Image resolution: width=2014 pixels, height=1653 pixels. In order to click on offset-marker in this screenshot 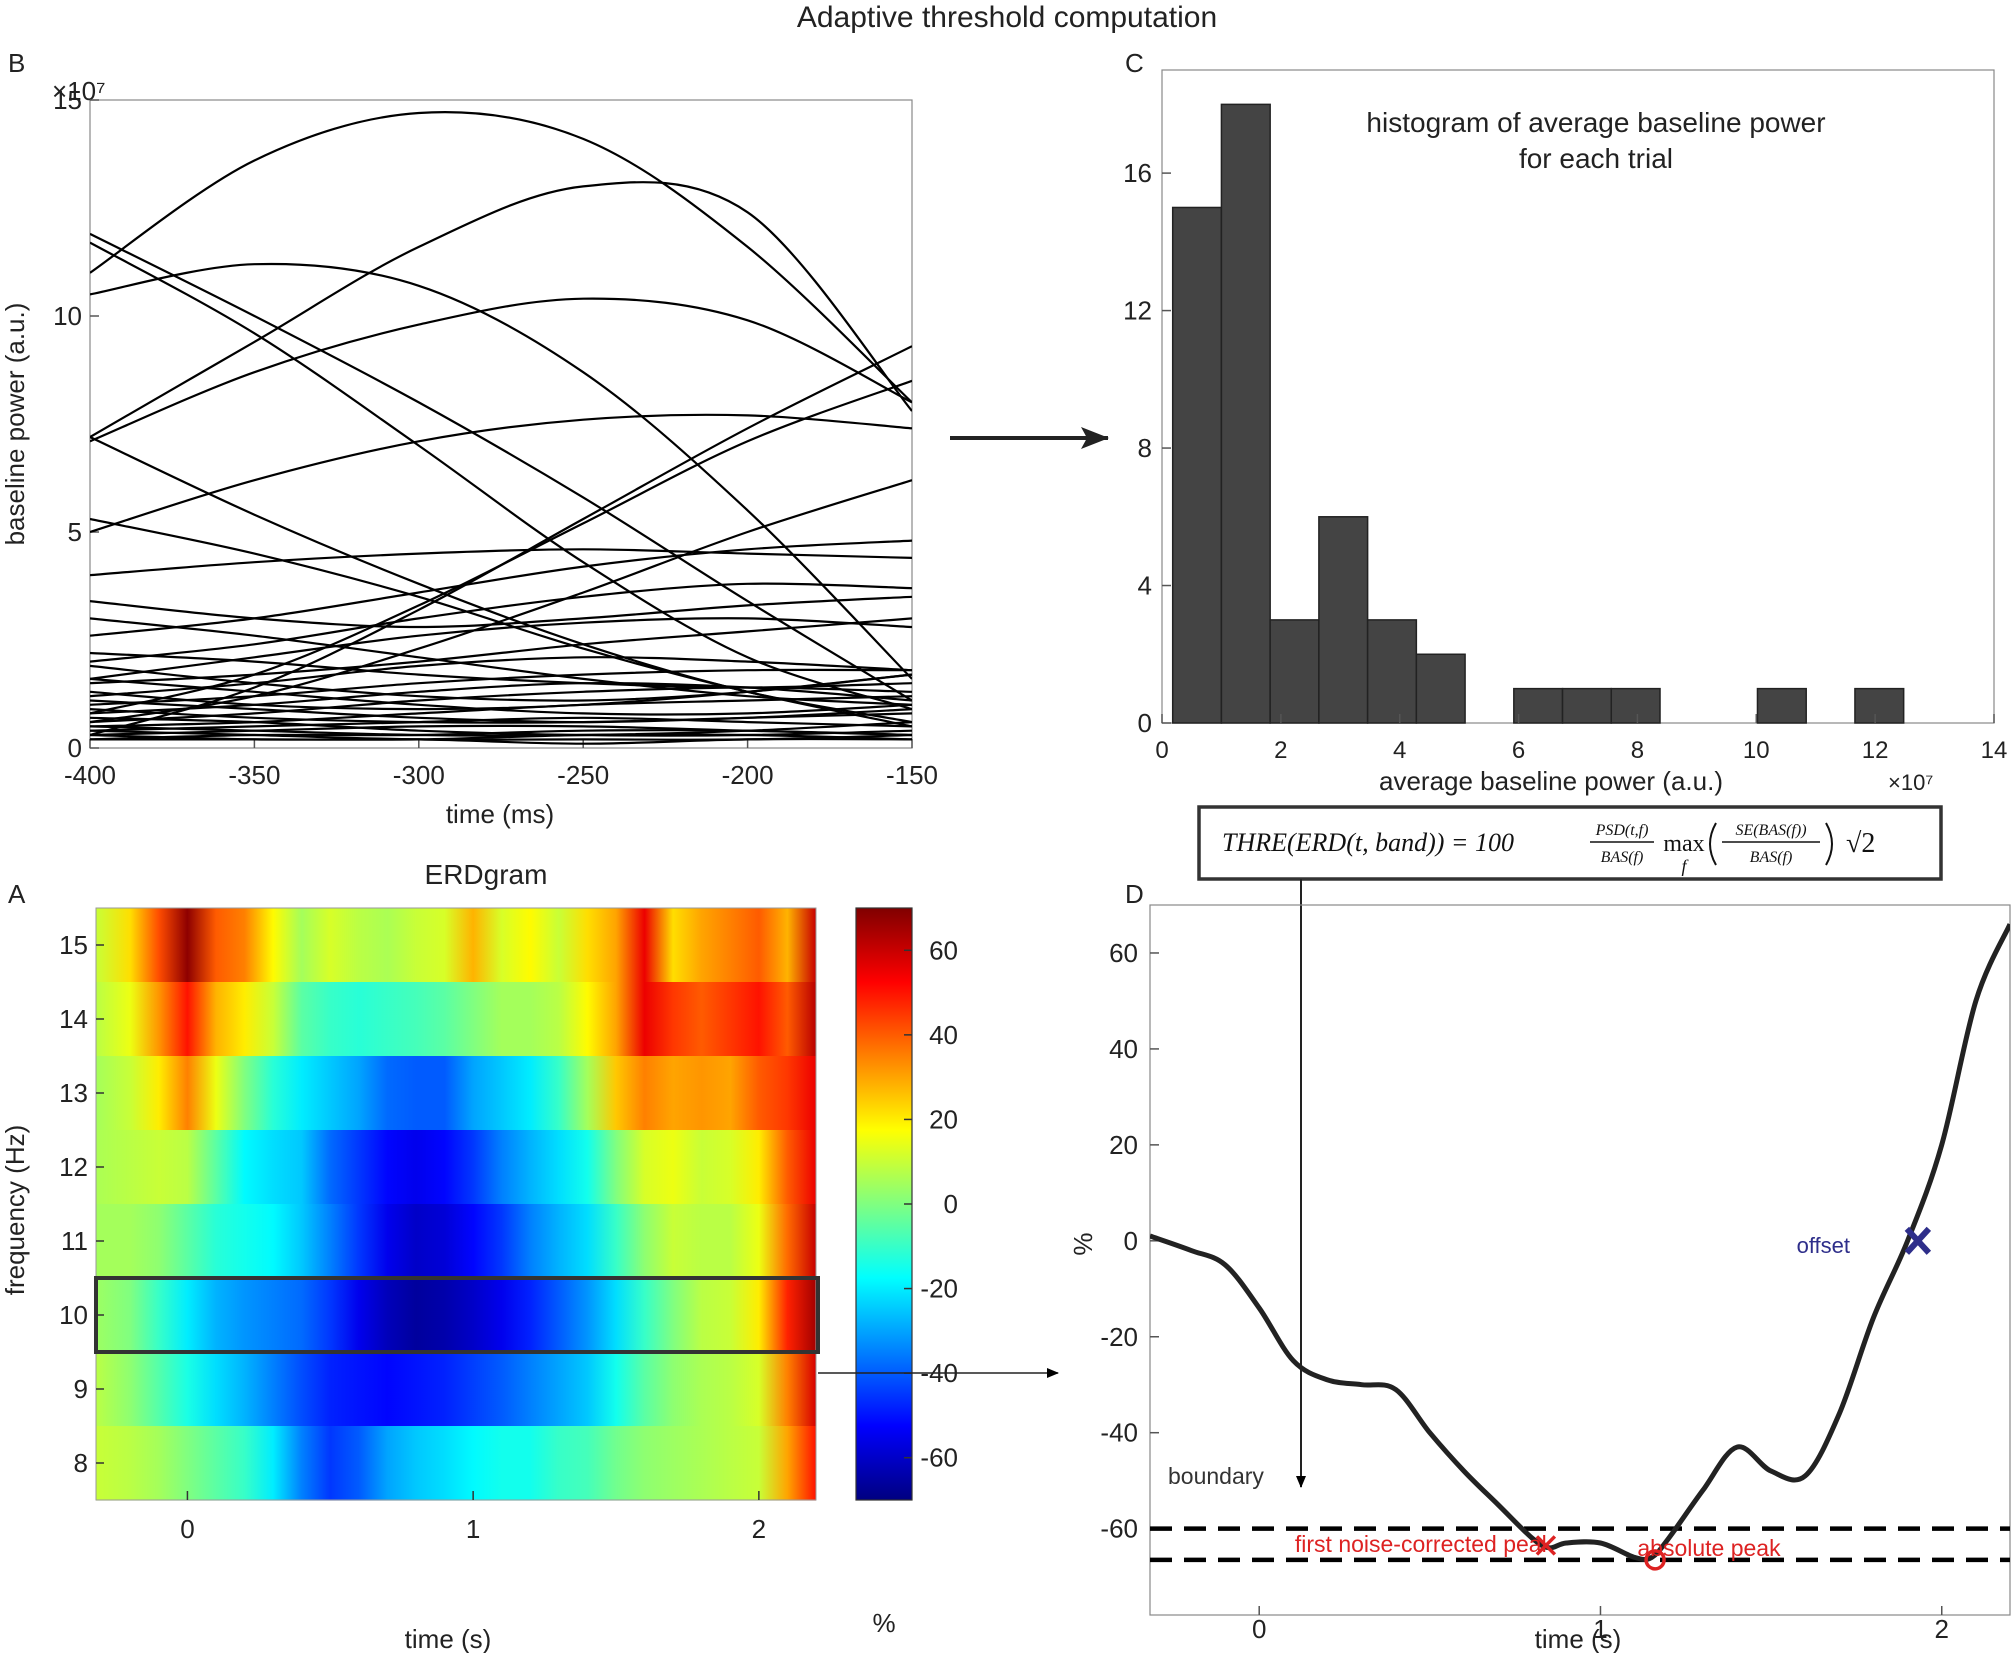, I will do `click(1918, 1240)`.